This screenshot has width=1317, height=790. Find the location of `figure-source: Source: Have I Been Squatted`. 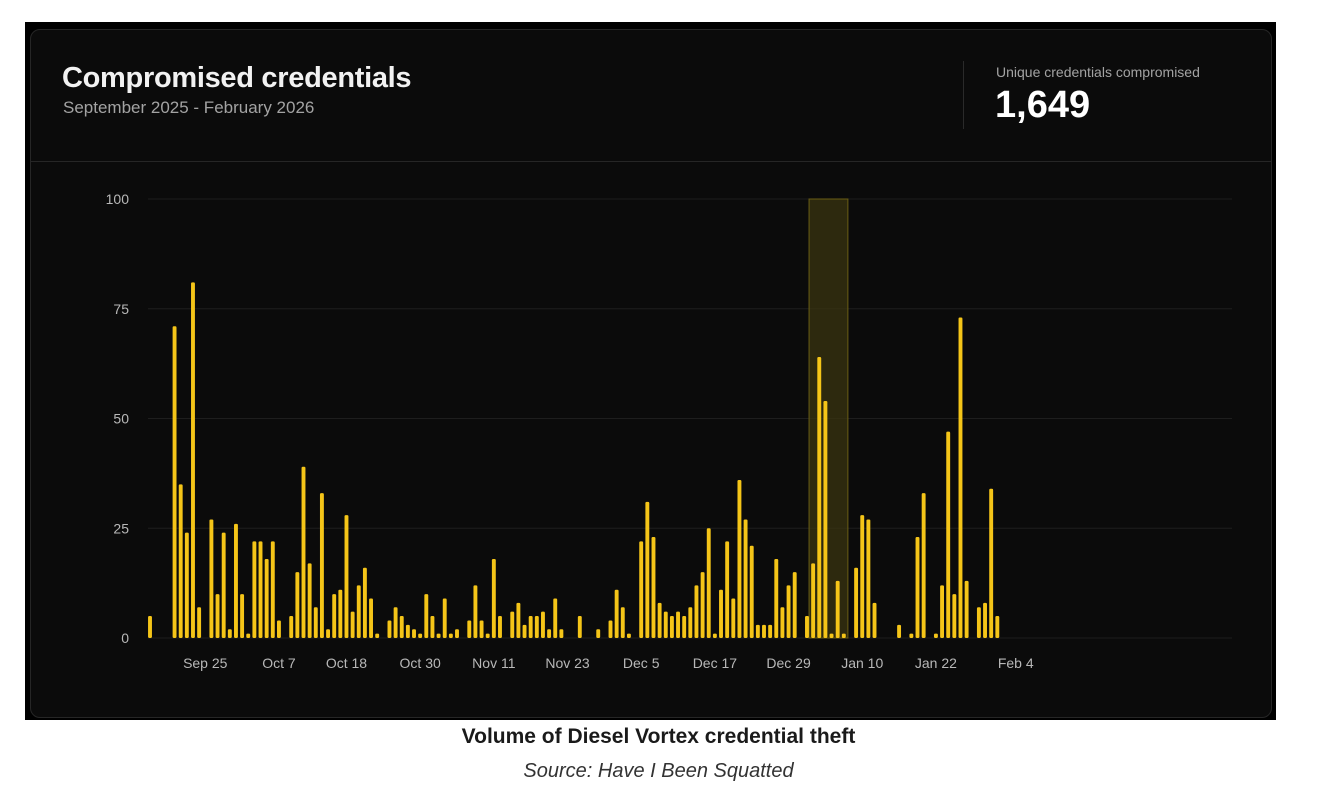

figure-source: Source: Have I Been Squatted is located at coordinates (658, 771).